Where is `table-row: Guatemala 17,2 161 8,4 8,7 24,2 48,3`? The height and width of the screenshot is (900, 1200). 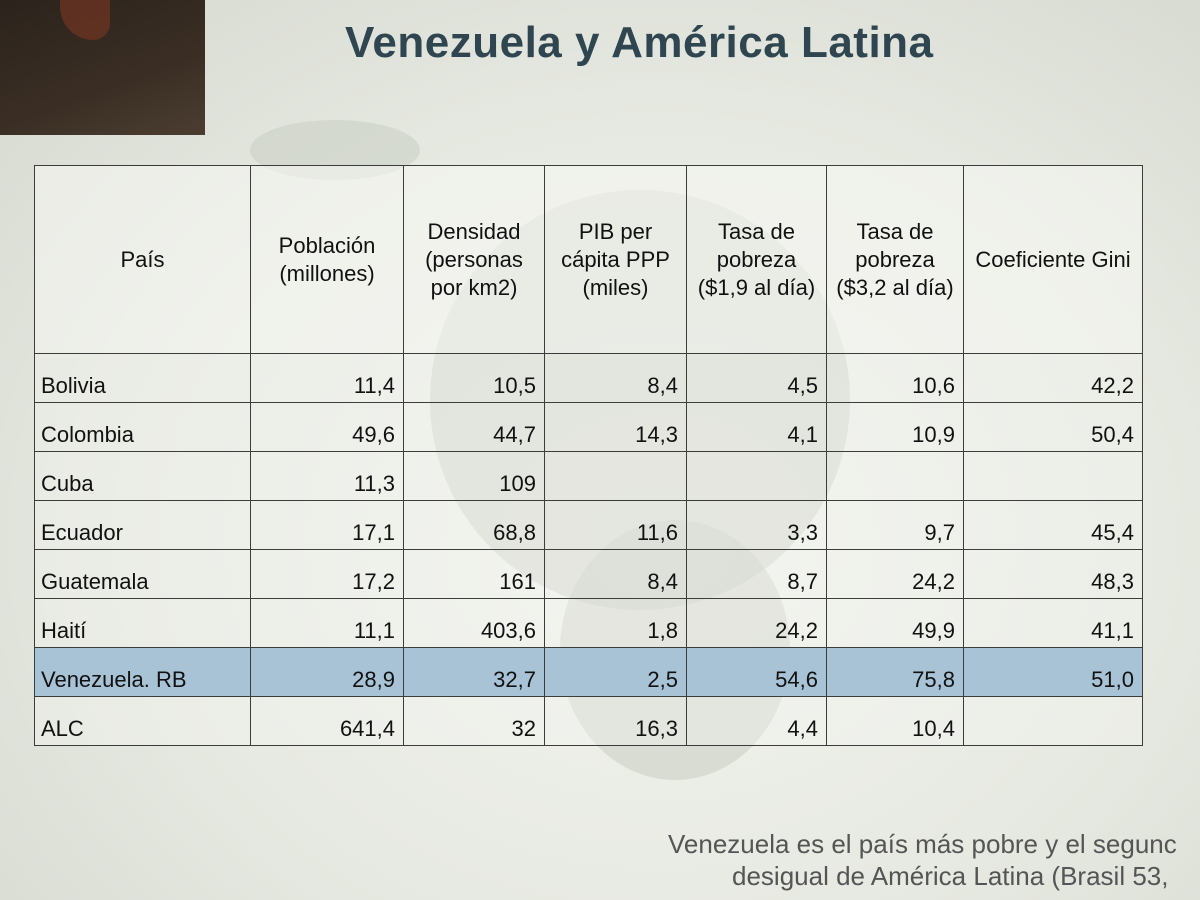 table-row: Guatemala 17,2 161 8,4 8,7 24,2 48,3 is located at coordinates (588, 574).